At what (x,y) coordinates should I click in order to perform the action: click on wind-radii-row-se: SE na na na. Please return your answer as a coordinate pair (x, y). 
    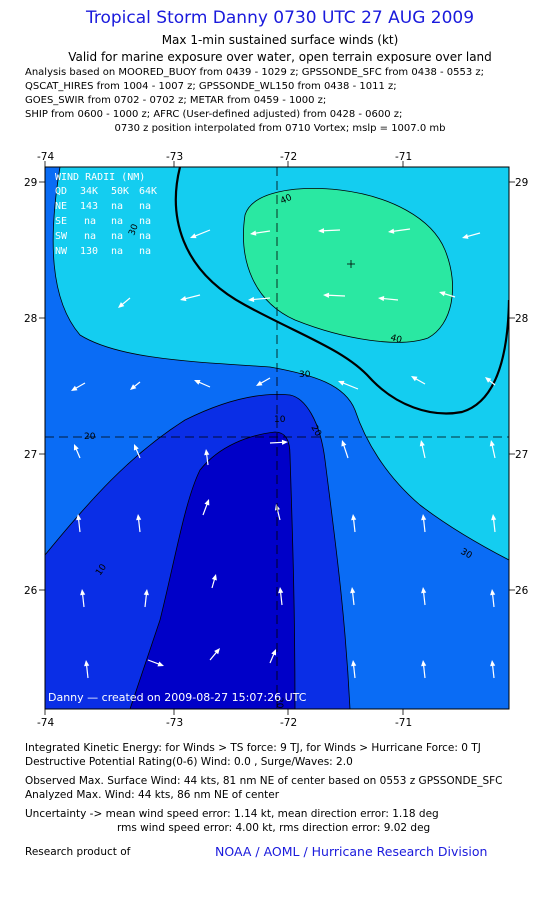
    Looking at the image, I should click on (103, 221).